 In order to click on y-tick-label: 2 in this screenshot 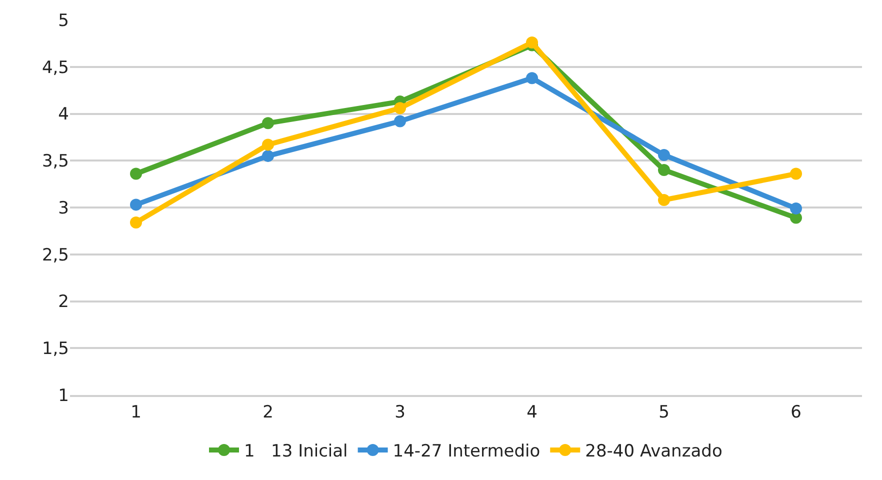, I will do `click(63, 302)`.